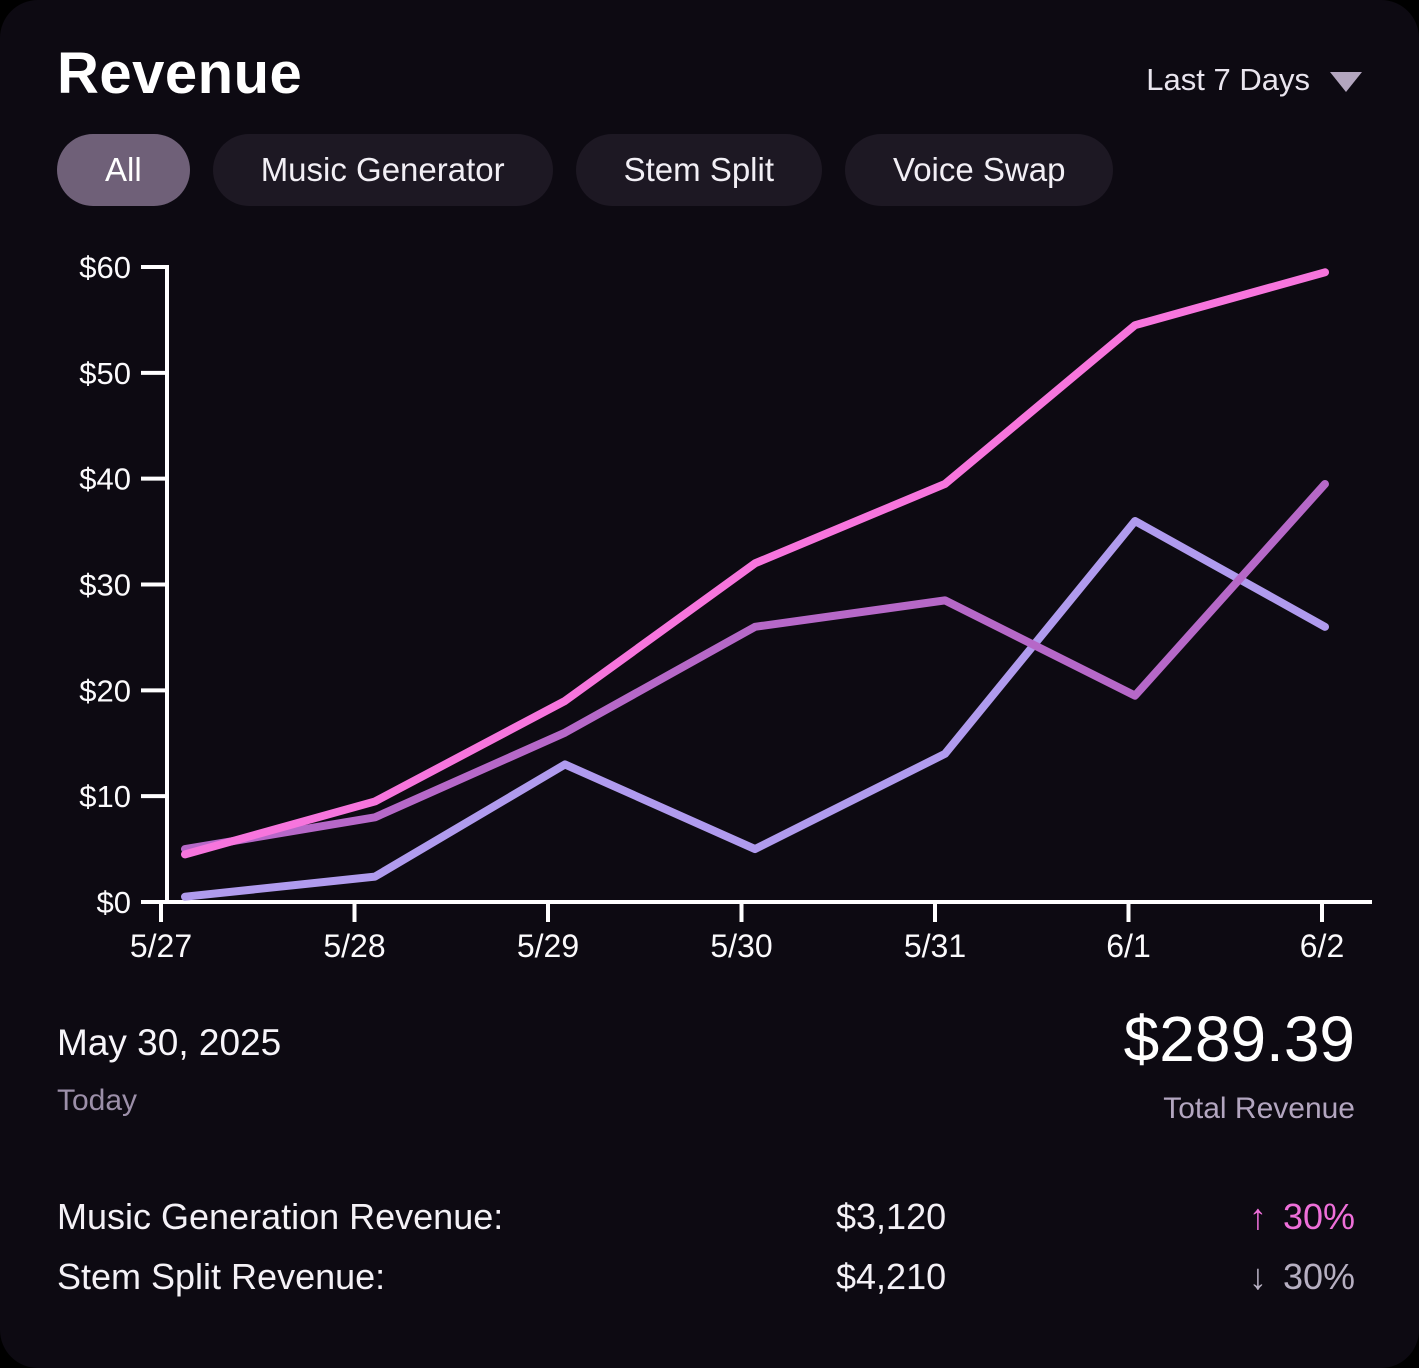  What do you see at coordinates (1257, 1276) in the screenshot?
I see `arrow-down-icon: ↓` at bounding box center [1257, 1276].